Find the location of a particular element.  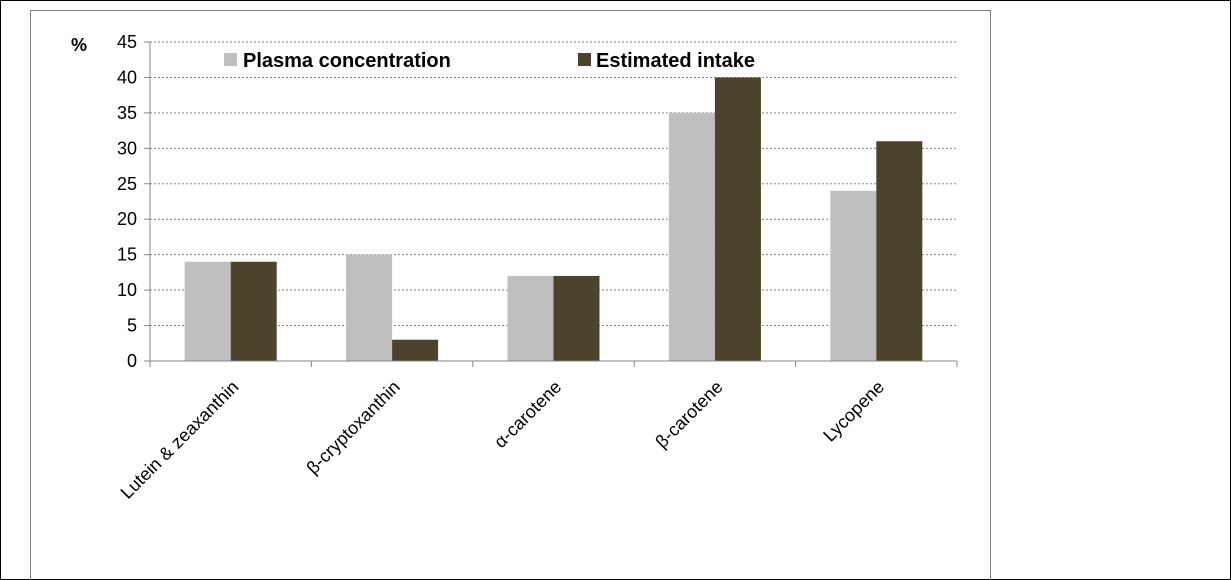

y-tick-label: 15 is located at coordinates (127, 255).